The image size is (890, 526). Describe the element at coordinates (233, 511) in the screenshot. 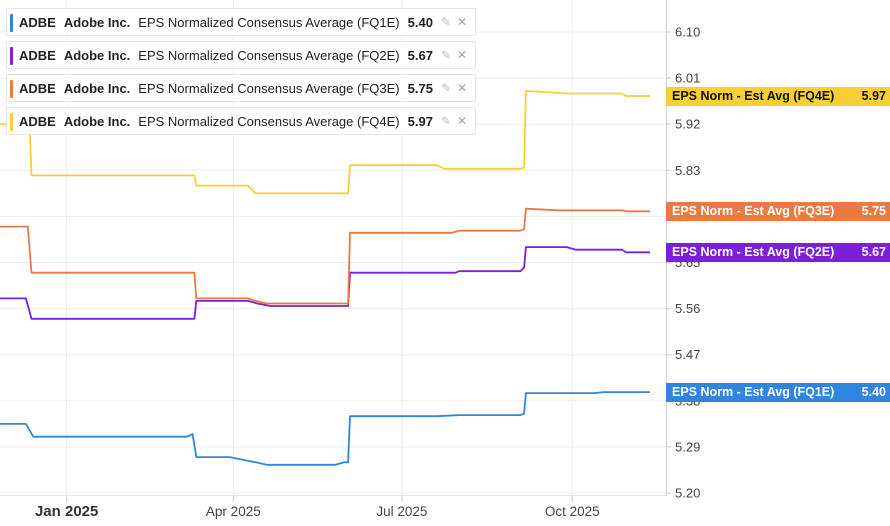

I see `x-tick-label: Apr 2025` at that location.